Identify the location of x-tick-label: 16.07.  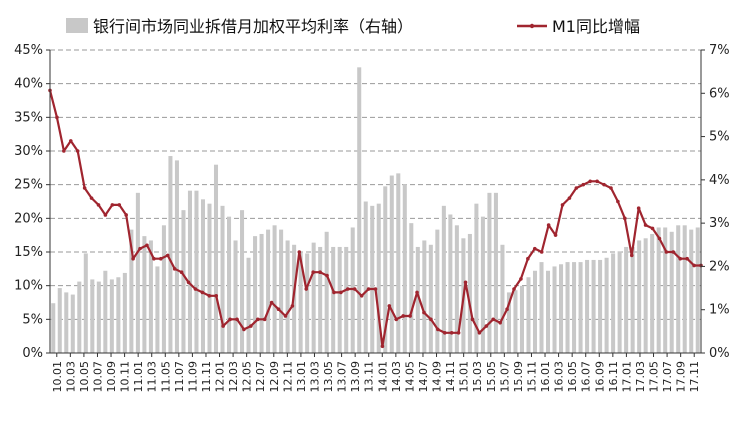
(586, 377).